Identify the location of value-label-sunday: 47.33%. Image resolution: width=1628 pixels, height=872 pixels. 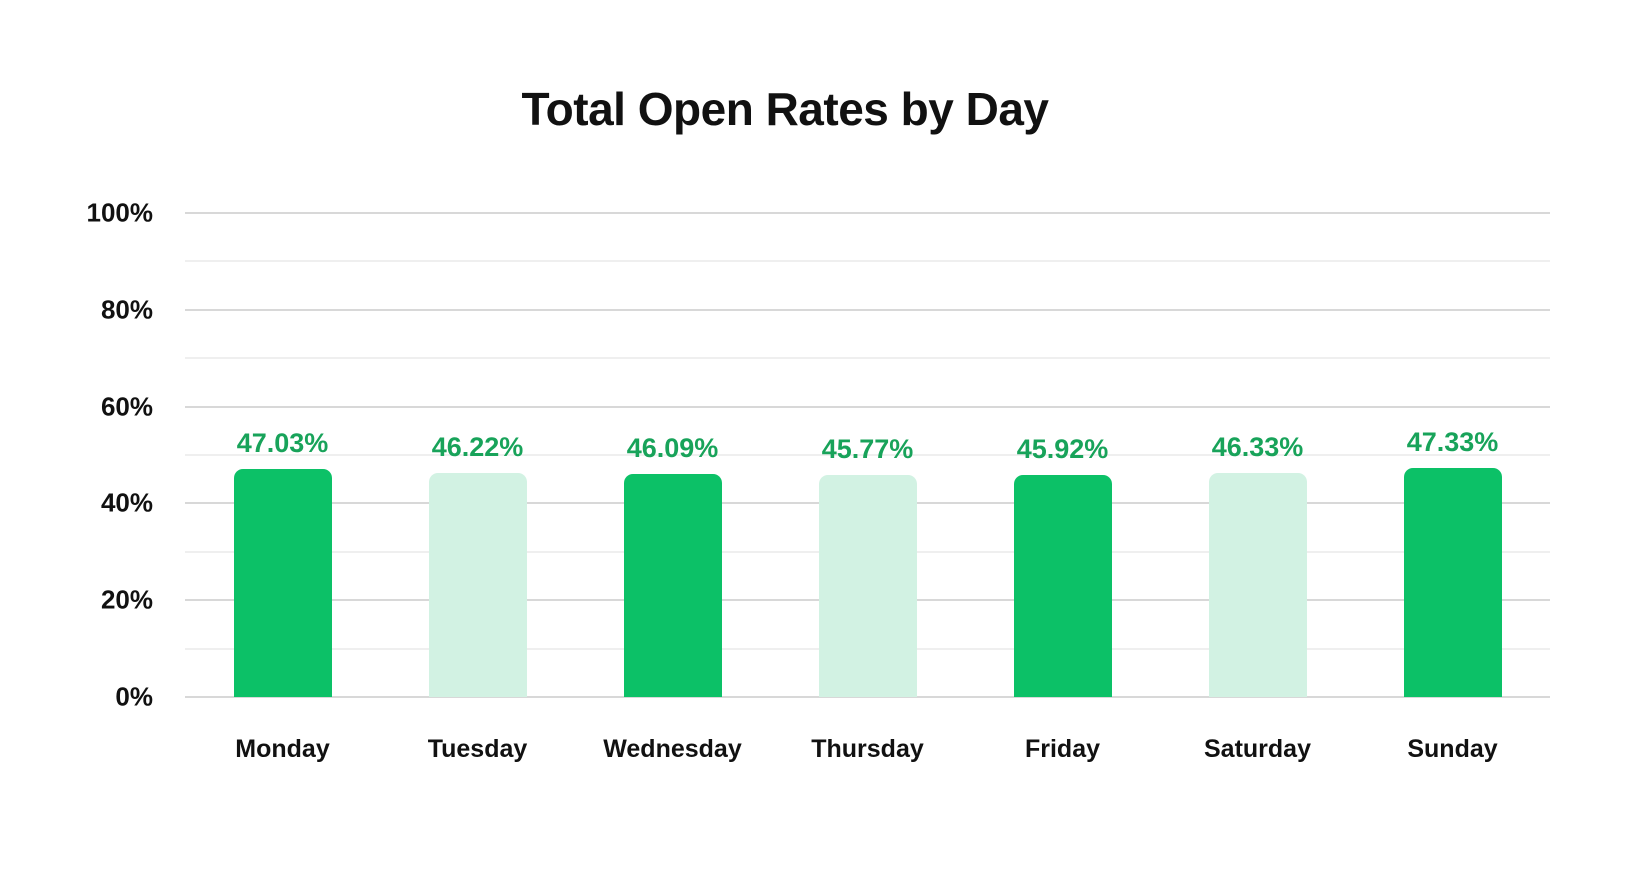
(1452, 441).